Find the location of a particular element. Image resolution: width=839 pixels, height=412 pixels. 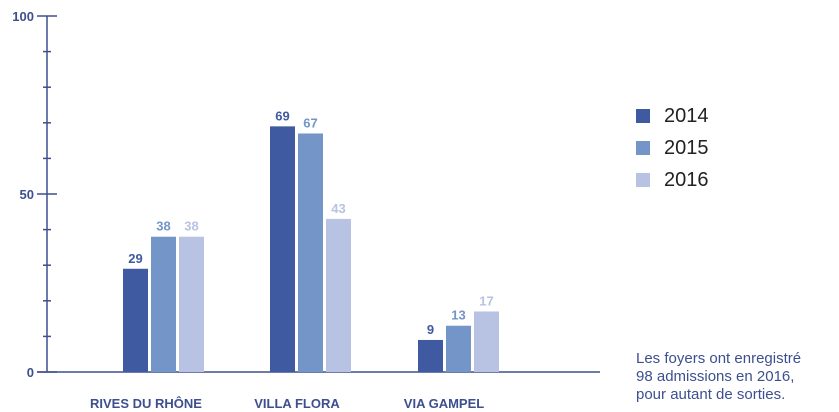

data-label-via-gampel-2014: 9 is located at coordinates (430, 329).